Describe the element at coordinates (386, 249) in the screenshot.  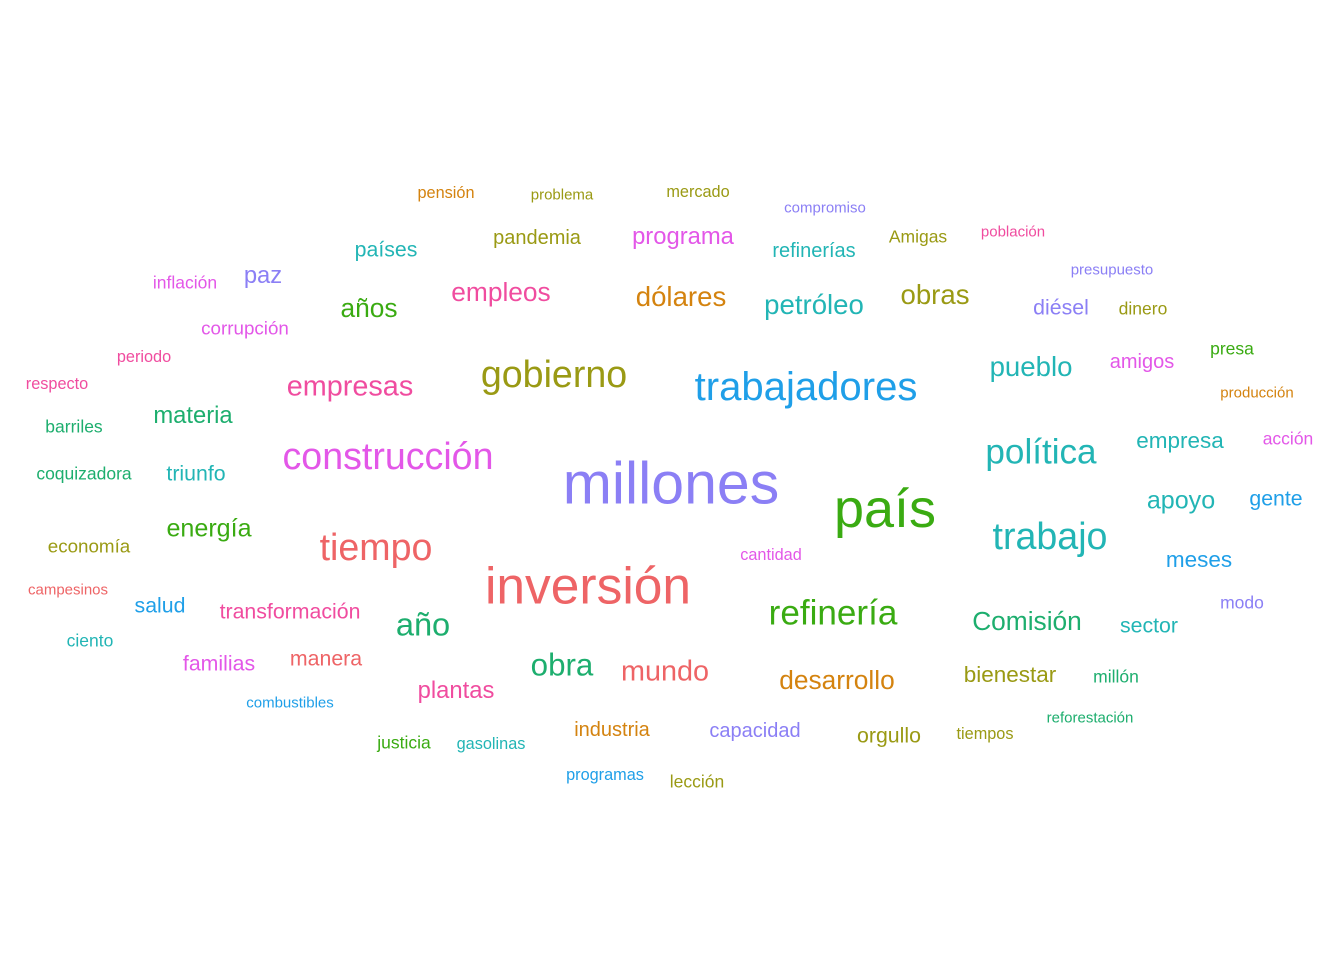
I see `word-paises: países` at that location.